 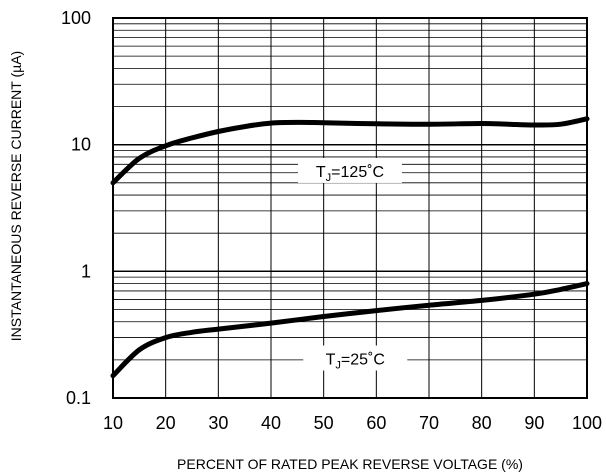 I want to click on curve-label: TJ=25˚C, so click(x=355, y=362).